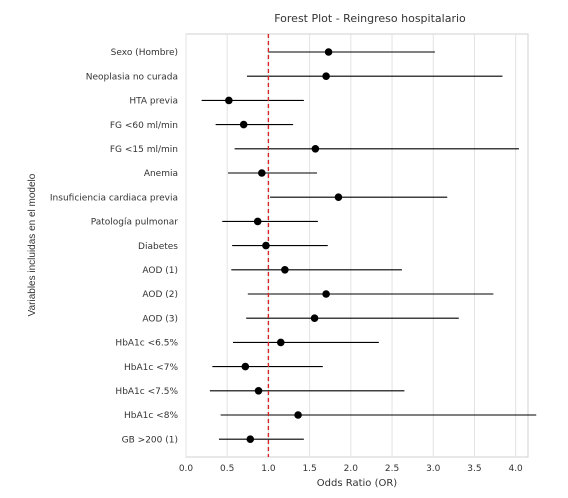  Describe the element at coordinates (153, 102) in the screenshot. I see `y-tick-label: HTA previa` at that location.